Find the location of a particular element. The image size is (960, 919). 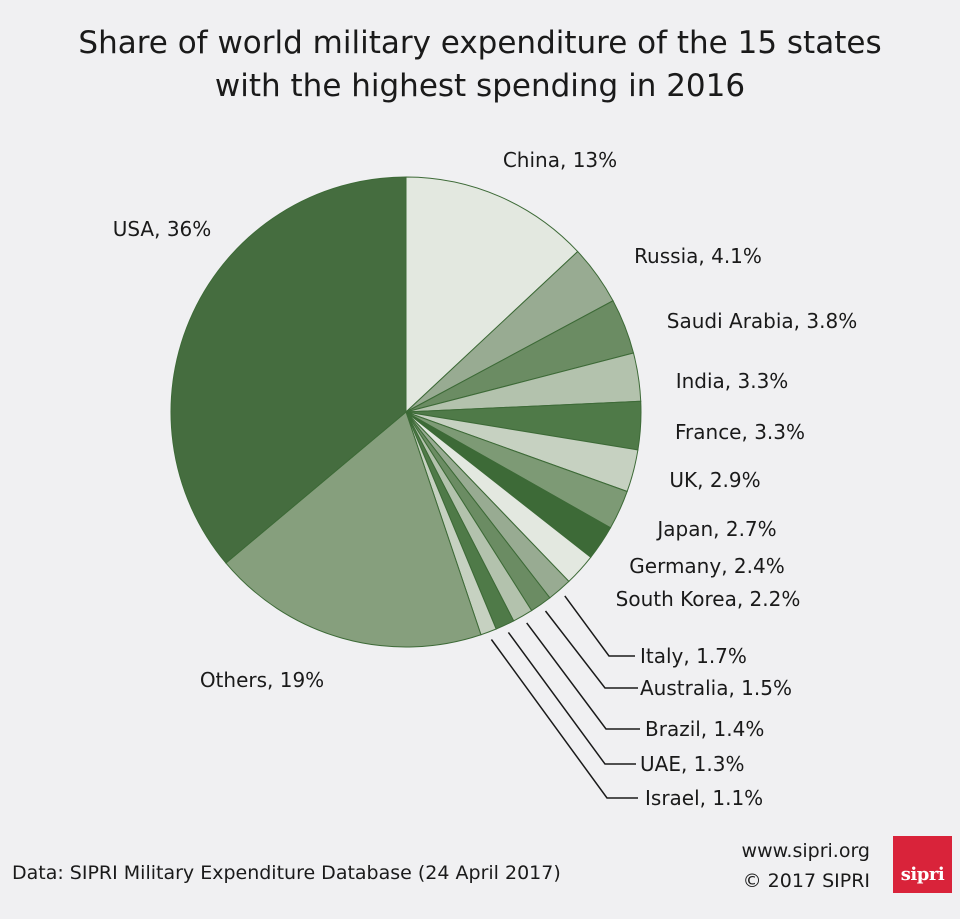

copyright-text: © 2017 SIPRI is located at coordinates (806, 881).